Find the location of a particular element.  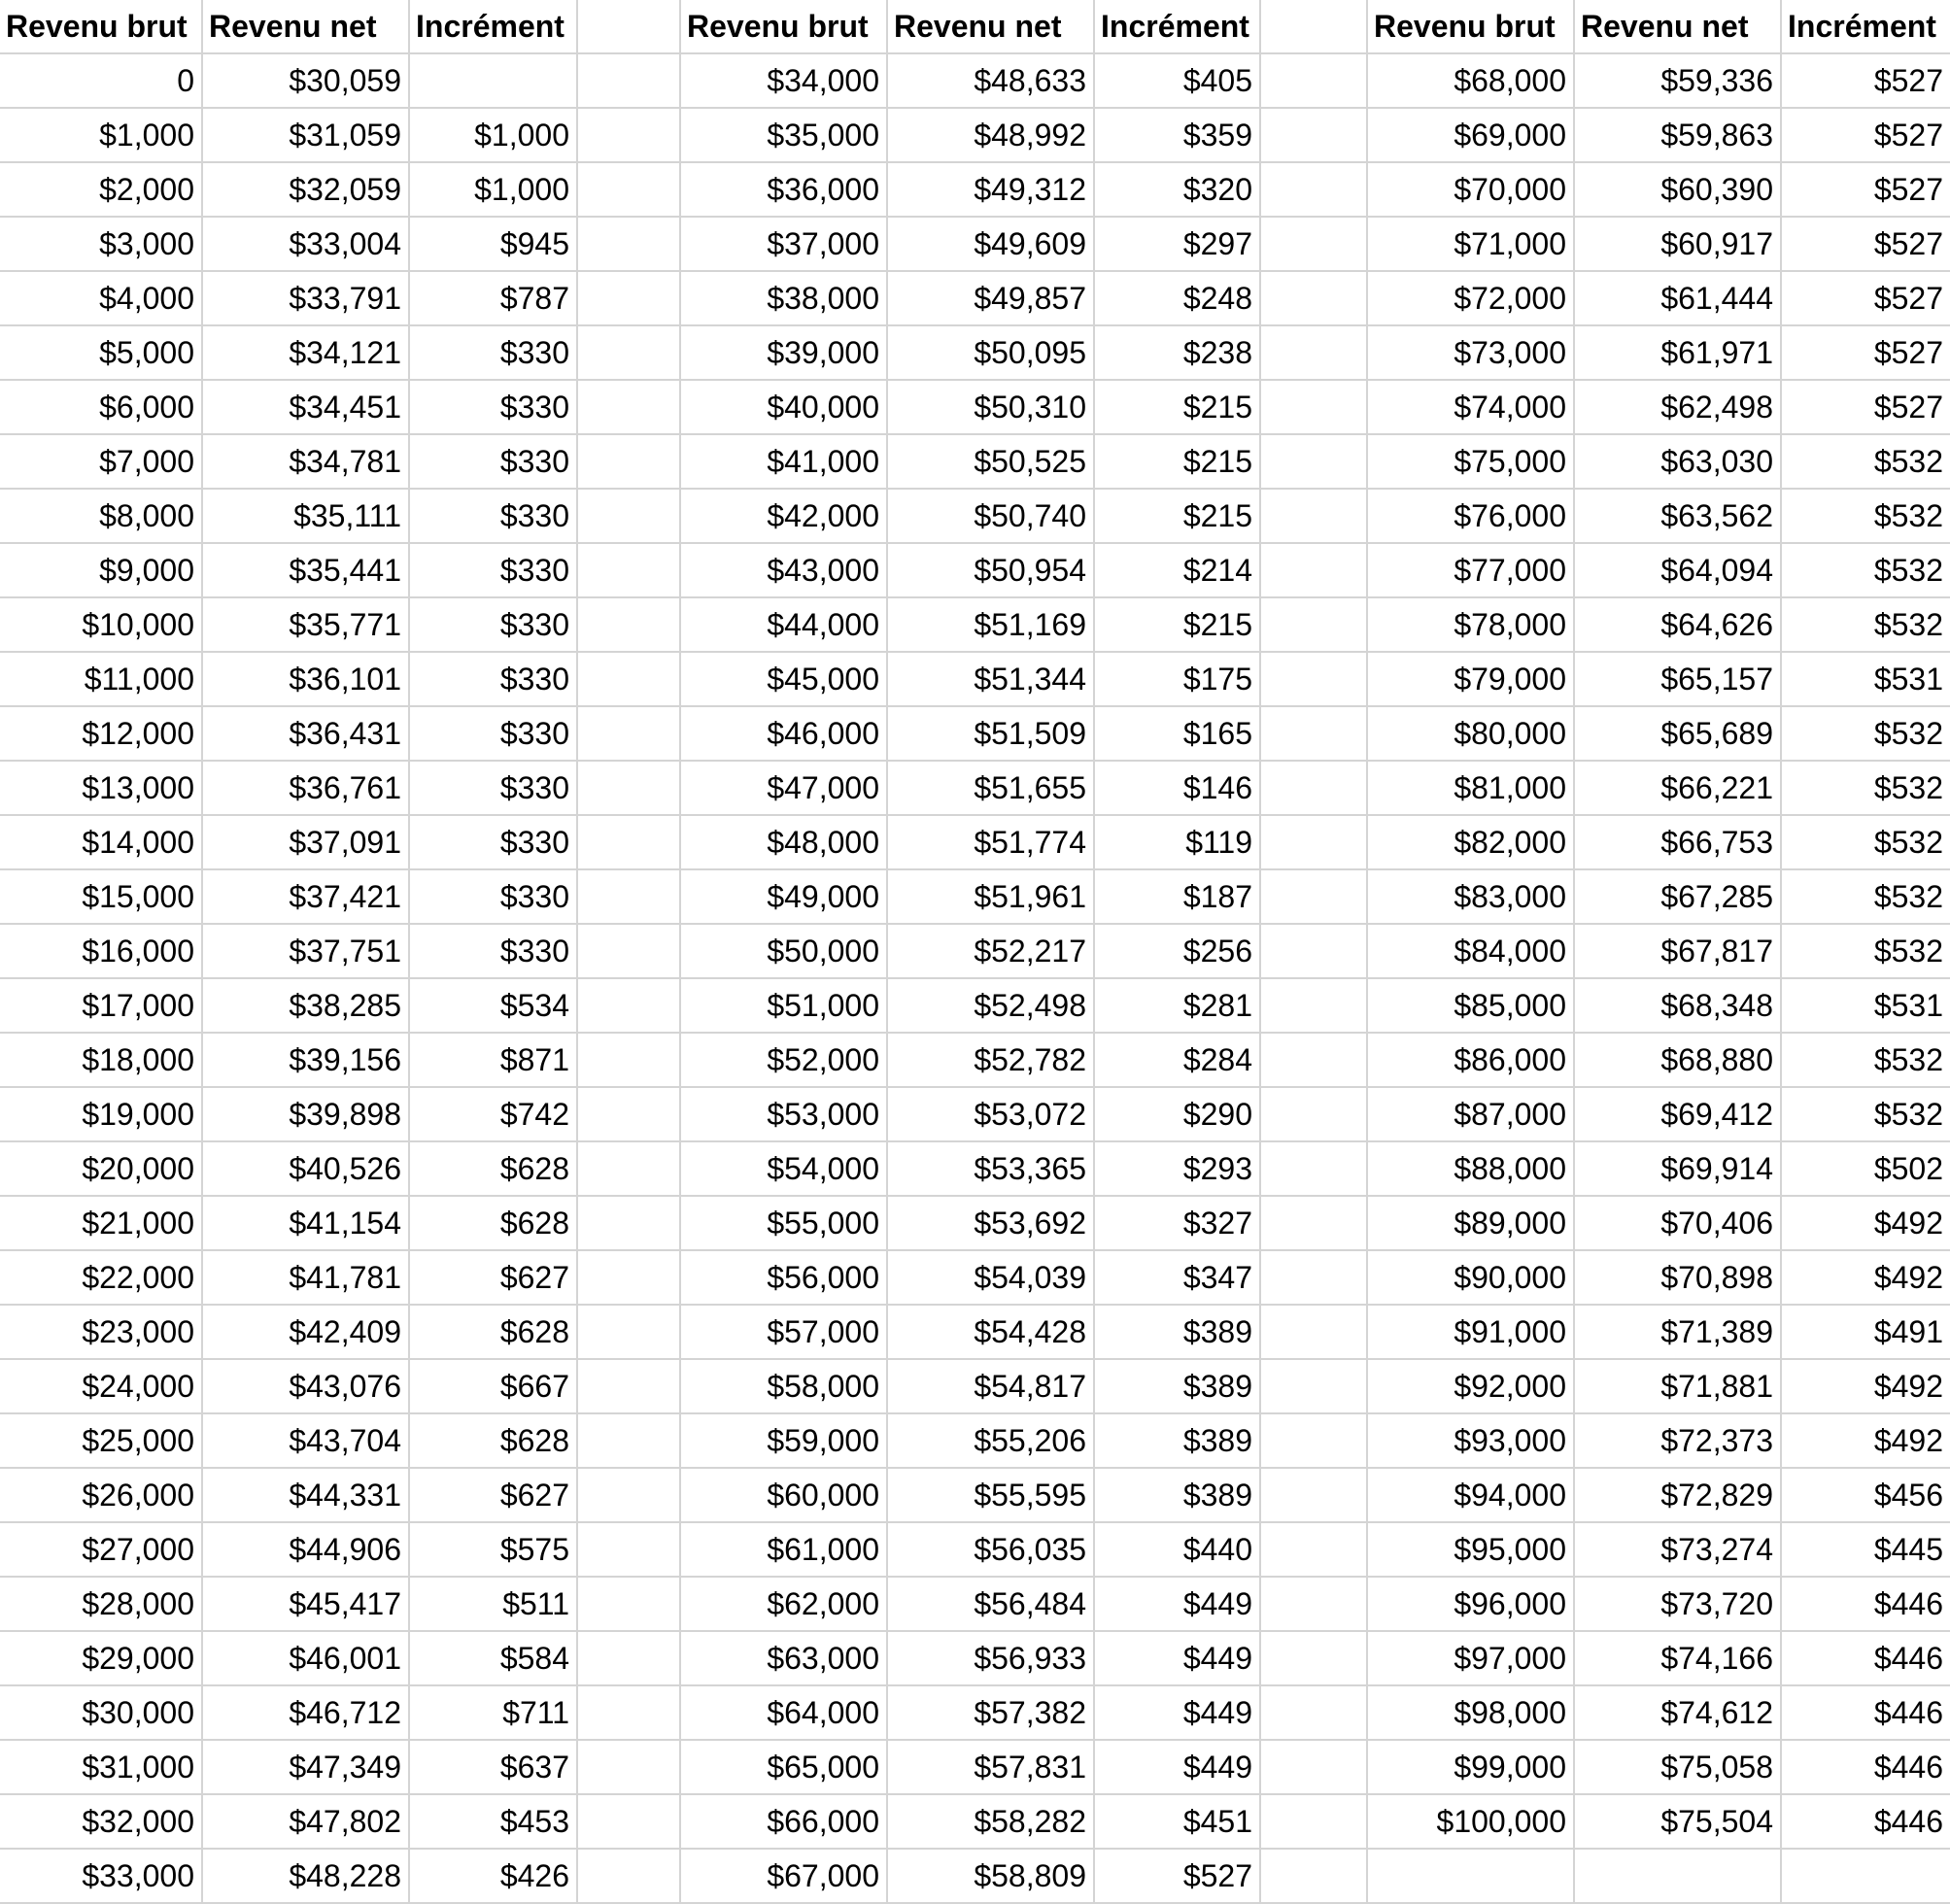

net-income-cell: $36,101 is located at coordinates (305, 679).